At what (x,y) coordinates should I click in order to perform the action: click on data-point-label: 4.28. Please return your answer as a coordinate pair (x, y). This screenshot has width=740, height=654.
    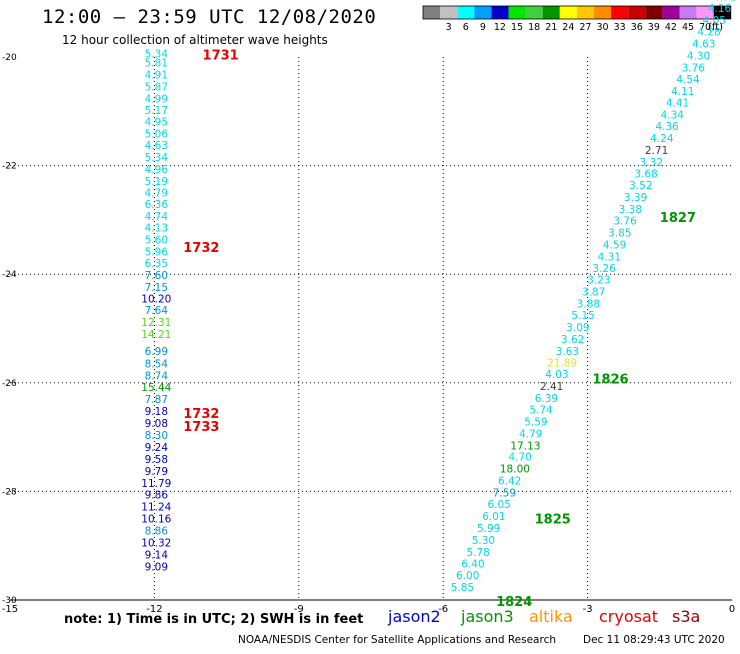
    Looking at the image, I should click on (708, 33).